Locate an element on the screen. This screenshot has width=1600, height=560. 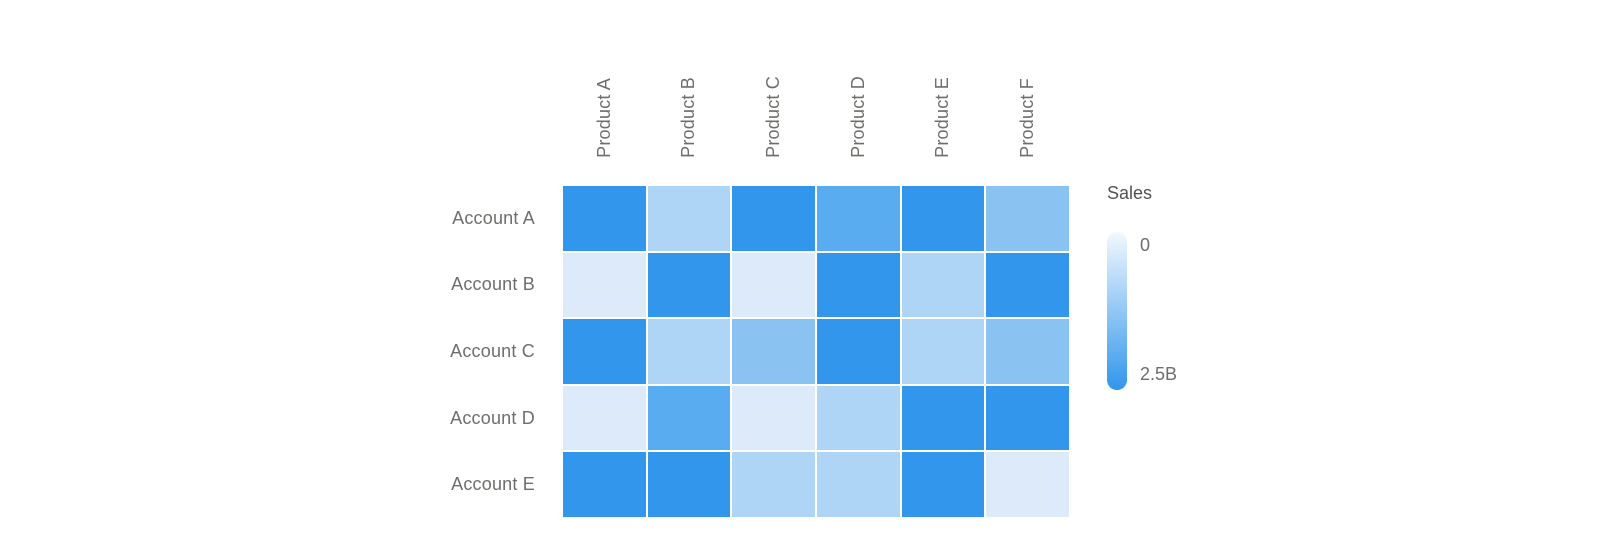
x-axis-label: Product E is located at coordinates (943, 93).